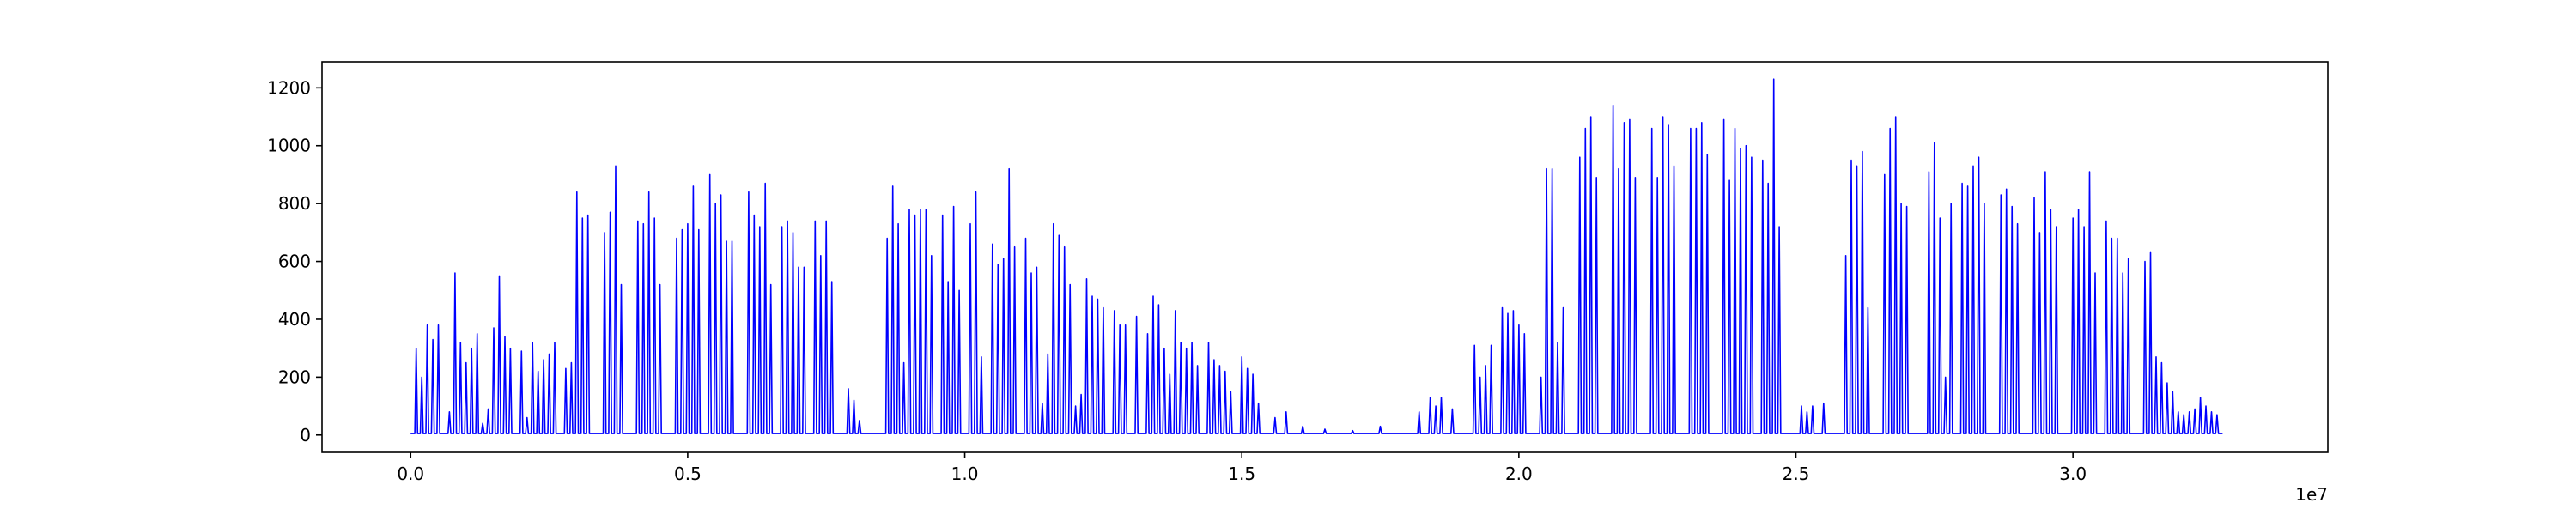 Image resolution: width=2576 pixels, height=515 pixels. Describe the element at coordinates (688, 474) in the screenshot. I see `x-tick-label: 0.5` at that location.